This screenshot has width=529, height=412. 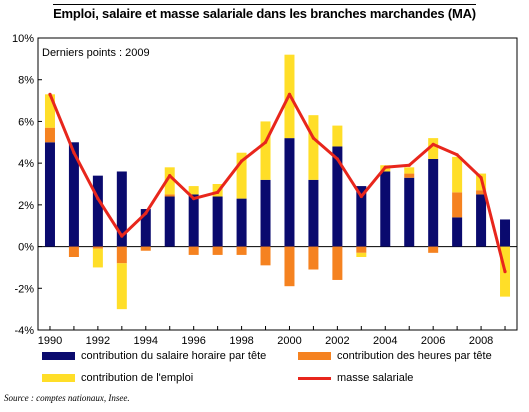 I want to click on legend-item-heures: contribution des heures par tête, so click(x=395, y=356).